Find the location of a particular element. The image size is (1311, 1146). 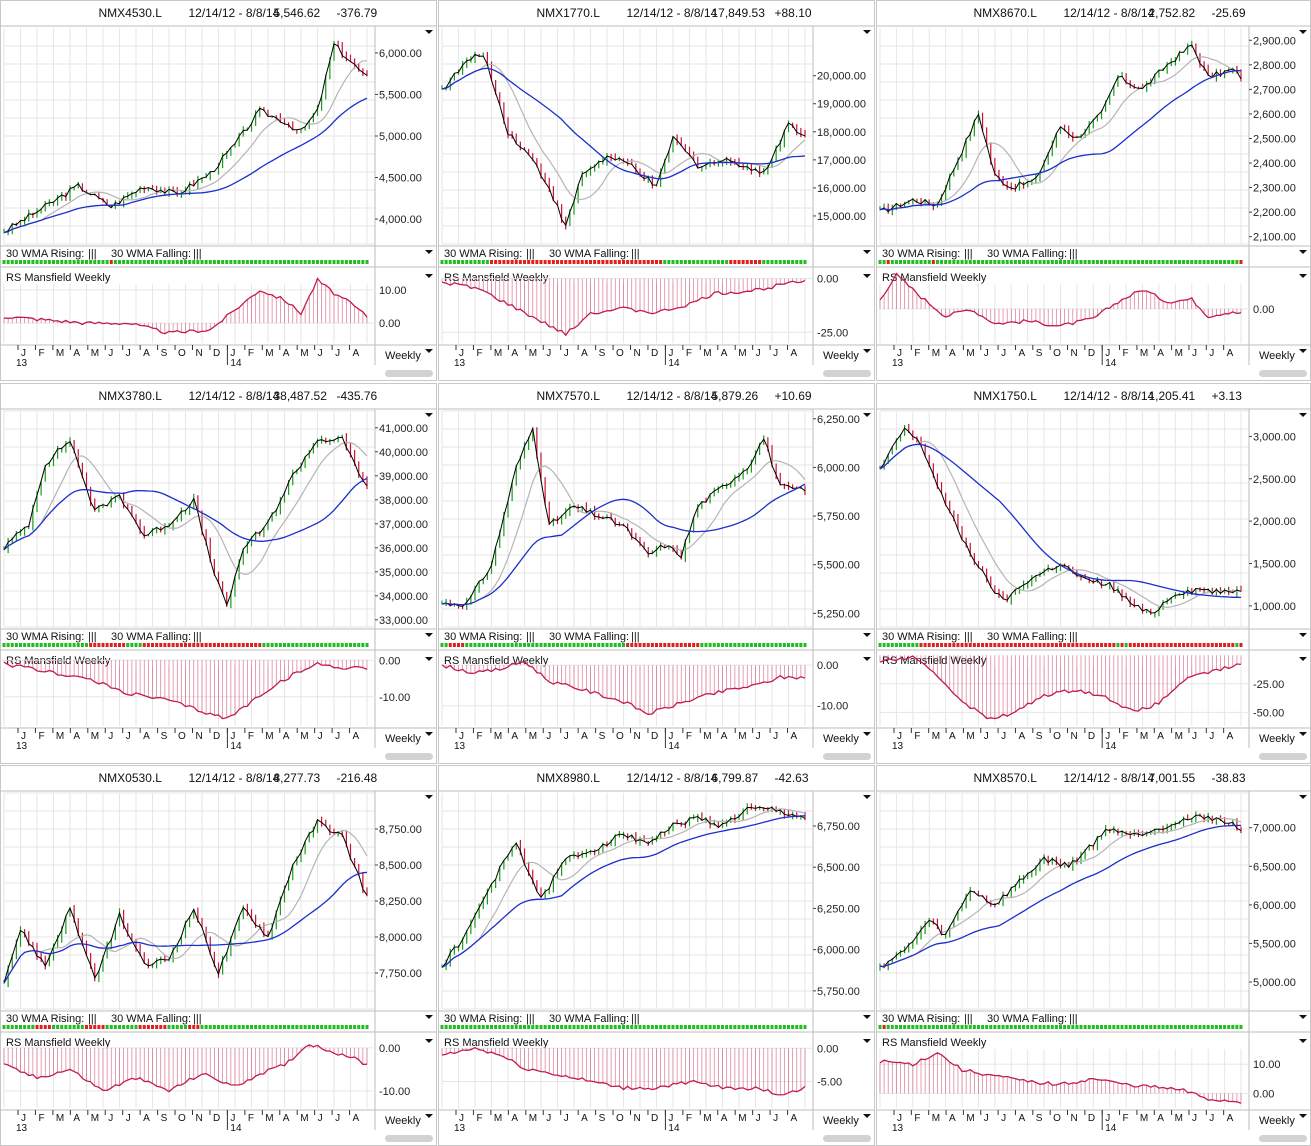

month-label: A is located at coordinates (1230, 353).